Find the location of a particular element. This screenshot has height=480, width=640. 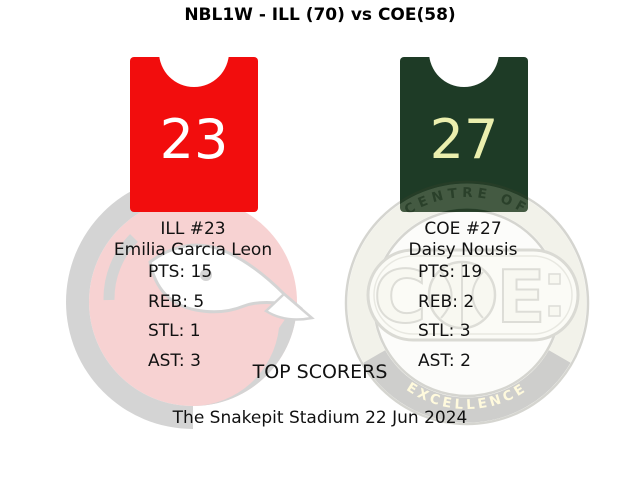

left-player-name: Emilia Garcia Leon is located at coordinates (193, 250).